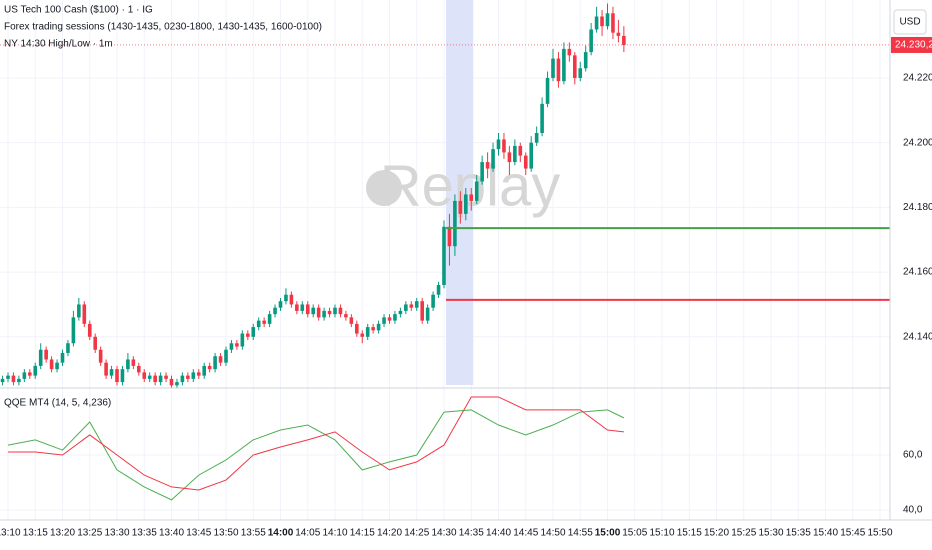  What do you see at coordinates (879, 533) in the screenshot?
I see `x-tick-label: 15:50` at bounding box center [879, 533].